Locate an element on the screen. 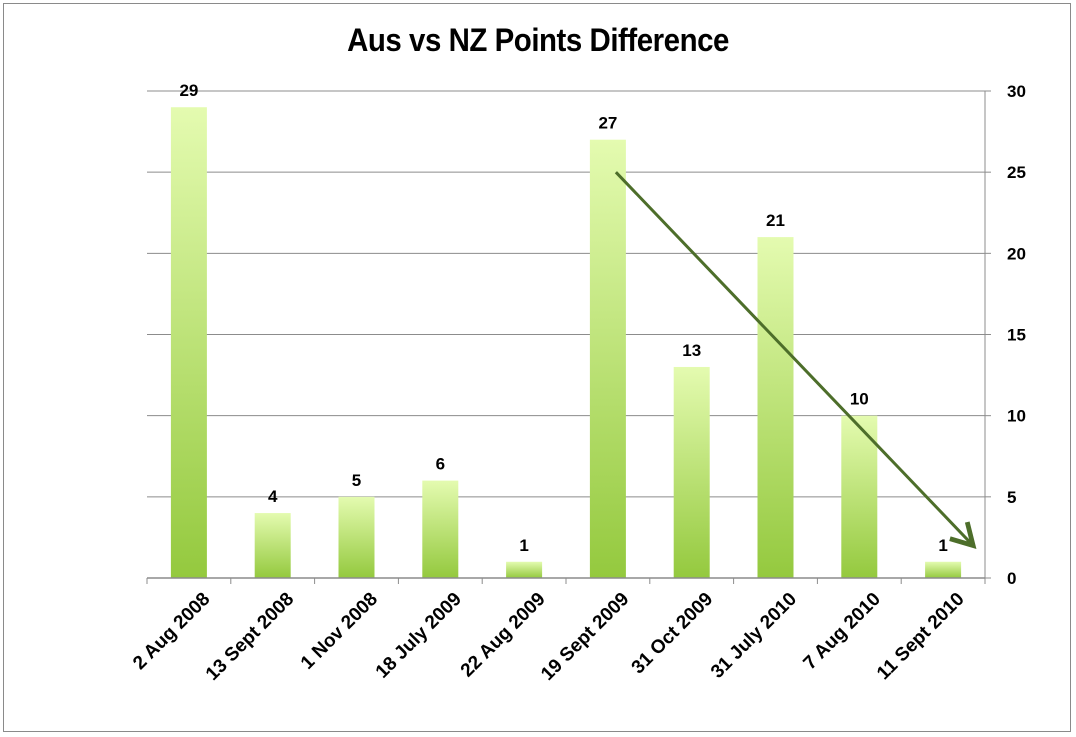  x-tick-label: 18 July 2009 is located at coordinates (419, 636).